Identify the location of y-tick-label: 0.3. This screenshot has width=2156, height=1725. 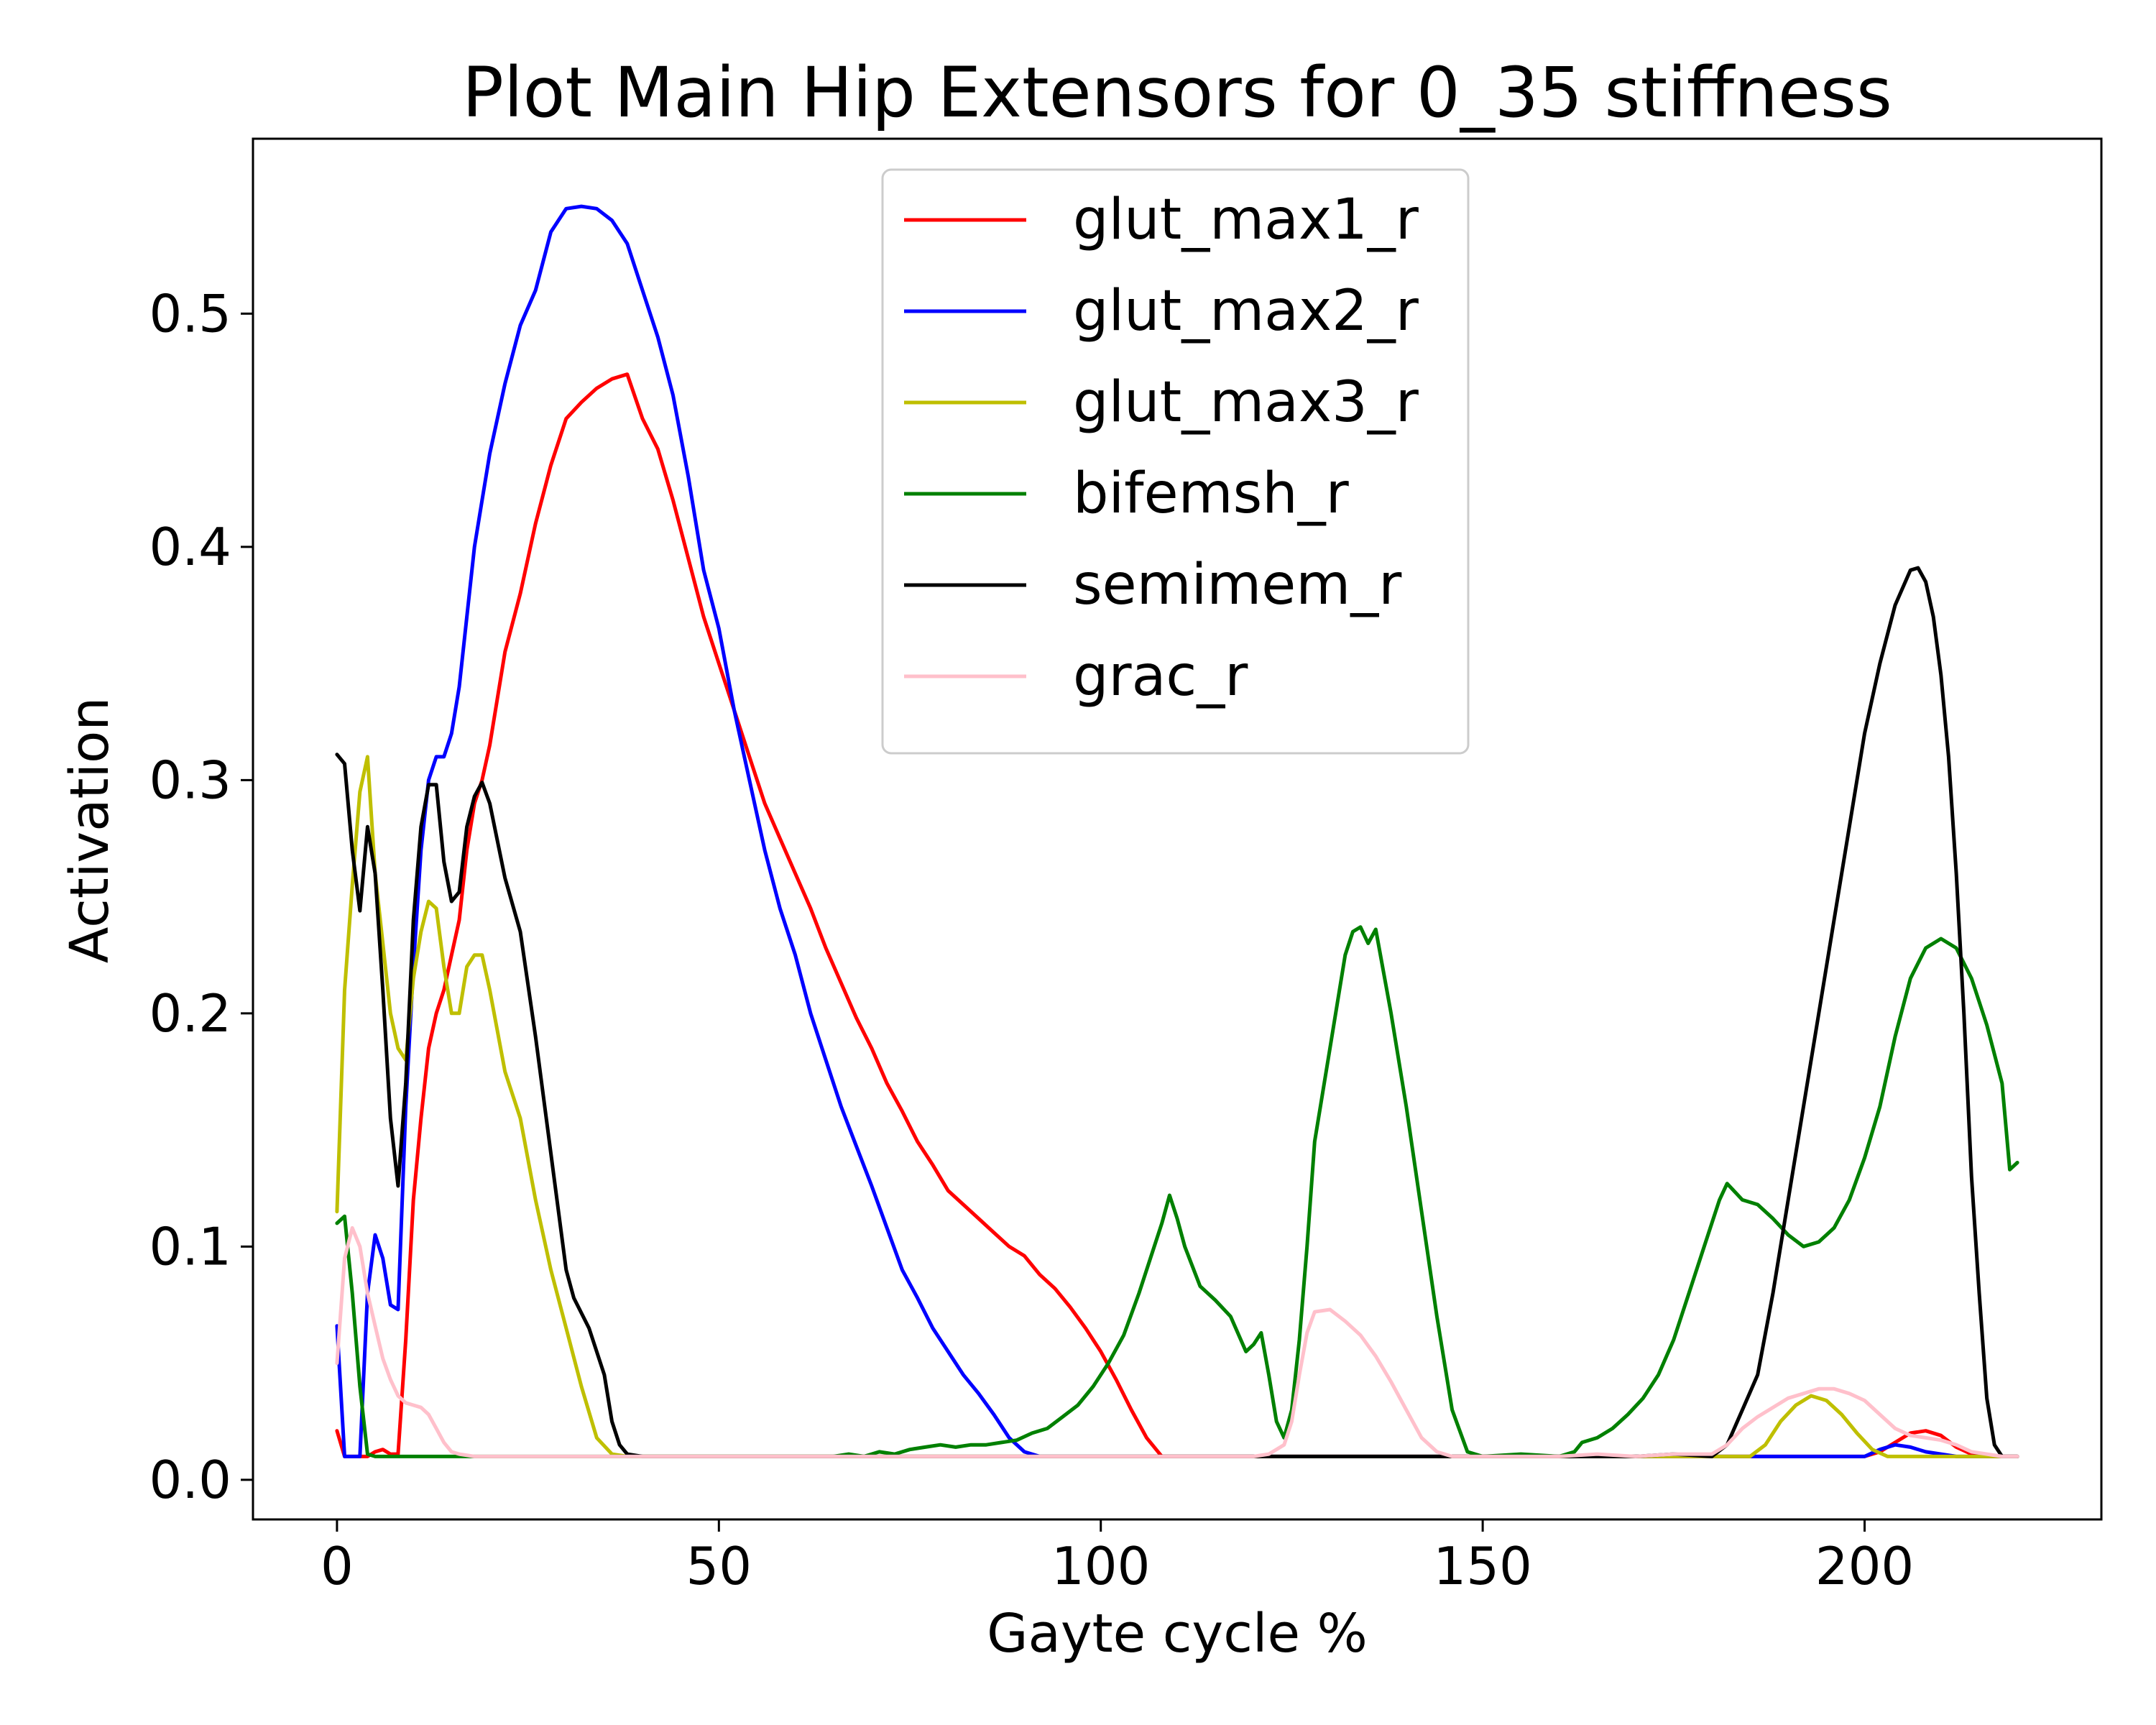
(190, 780).